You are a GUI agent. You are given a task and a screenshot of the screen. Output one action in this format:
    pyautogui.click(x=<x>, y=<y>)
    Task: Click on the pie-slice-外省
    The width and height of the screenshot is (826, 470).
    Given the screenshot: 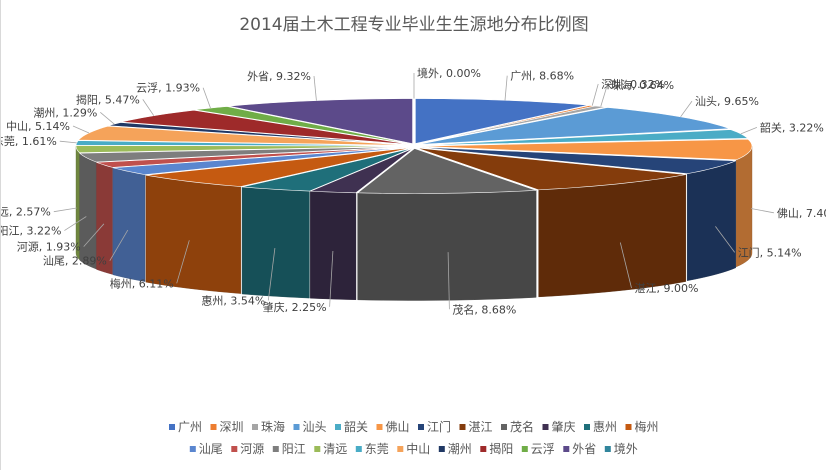 What is the action you would take?
    pyautogui.click(x=320, y=121)
    